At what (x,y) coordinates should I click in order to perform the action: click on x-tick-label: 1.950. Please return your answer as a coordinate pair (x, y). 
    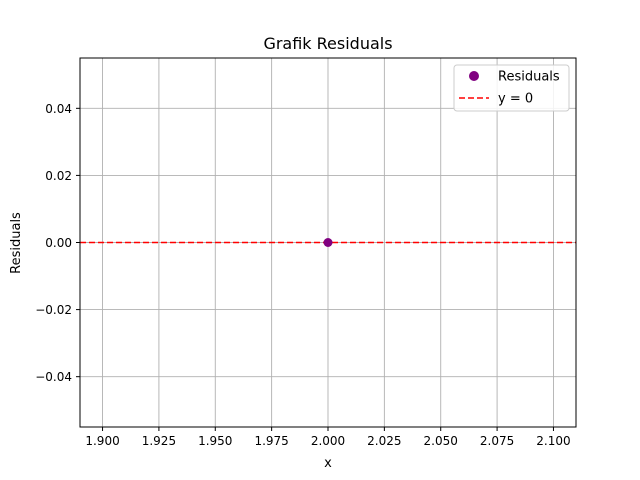
    Looking at the image, I should click on (215, 441).